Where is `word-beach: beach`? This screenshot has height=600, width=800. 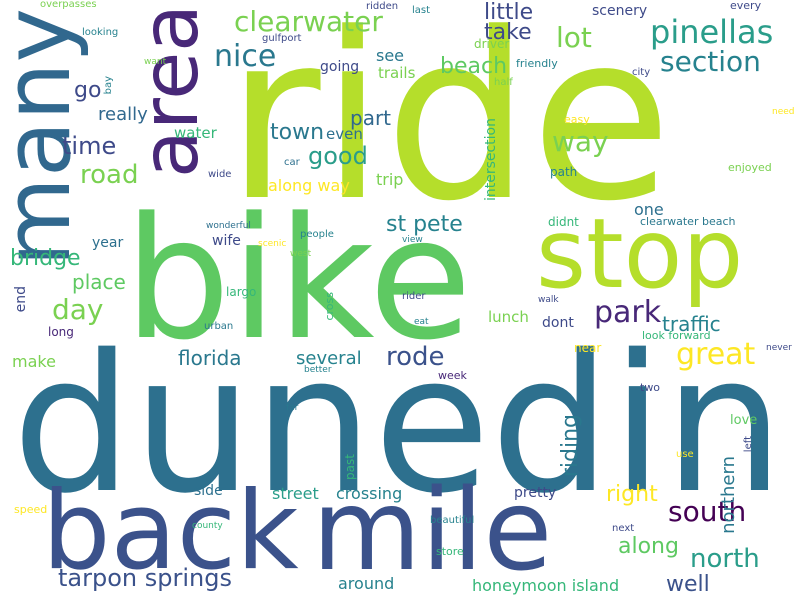 word-beach: beach is located at coordinates (474, 66).